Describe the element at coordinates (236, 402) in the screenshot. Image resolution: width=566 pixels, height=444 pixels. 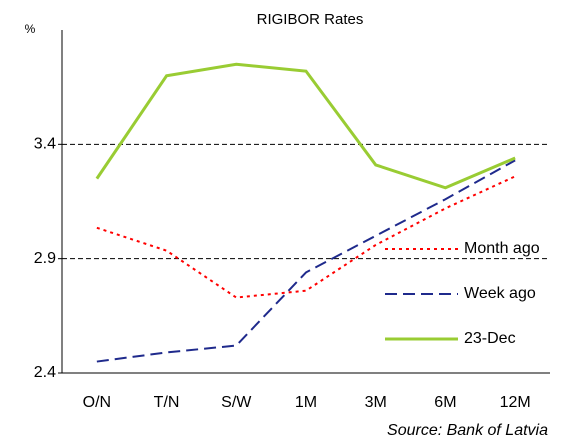
I see `x-tick-label: S/W` at that location.